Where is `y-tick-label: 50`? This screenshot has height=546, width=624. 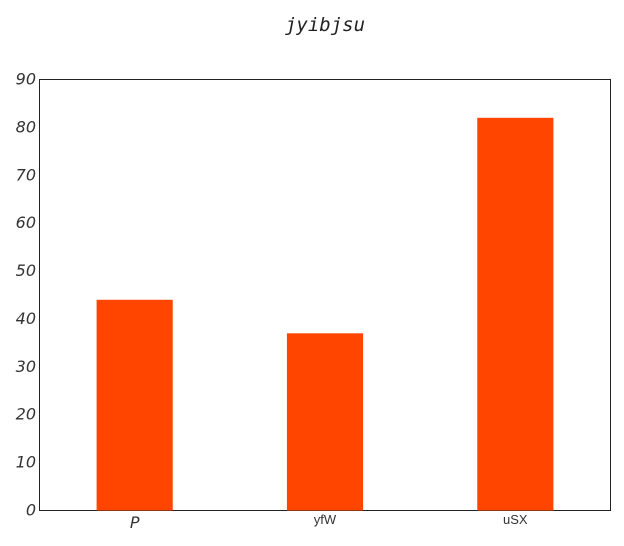
y-tick-label: 50 is located at coordinates (26, 270).